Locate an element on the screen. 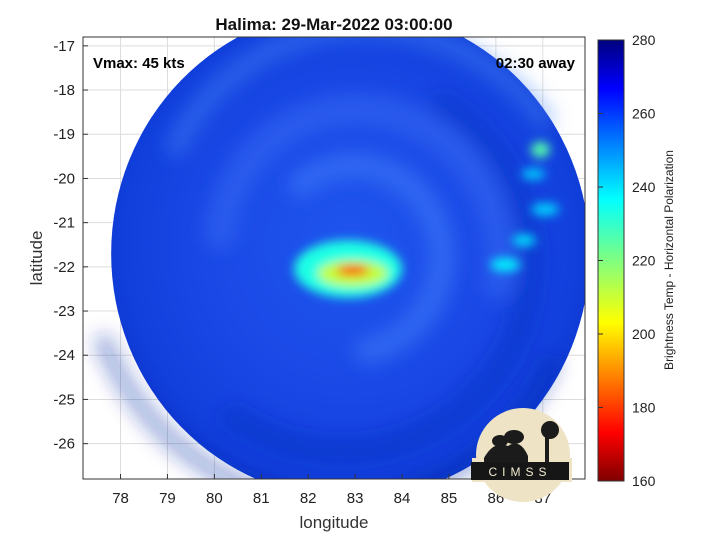  x-tick-label: 82 is located at coordinates (308, 498).